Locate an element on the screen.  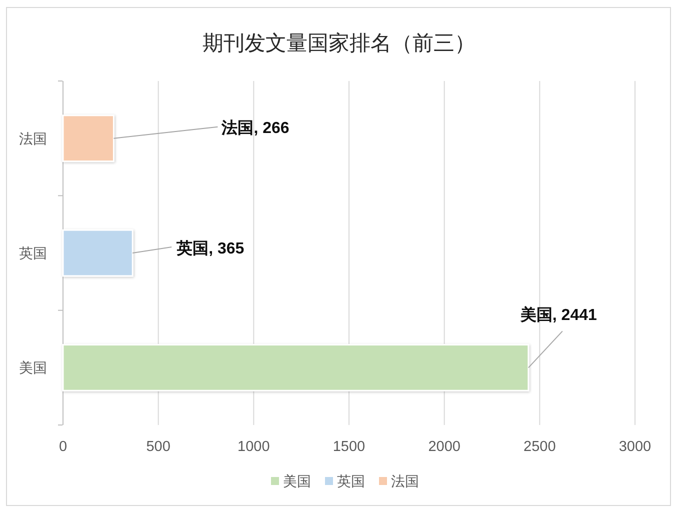
x-tick-label: 1000 is located at coordinates (254, 447).